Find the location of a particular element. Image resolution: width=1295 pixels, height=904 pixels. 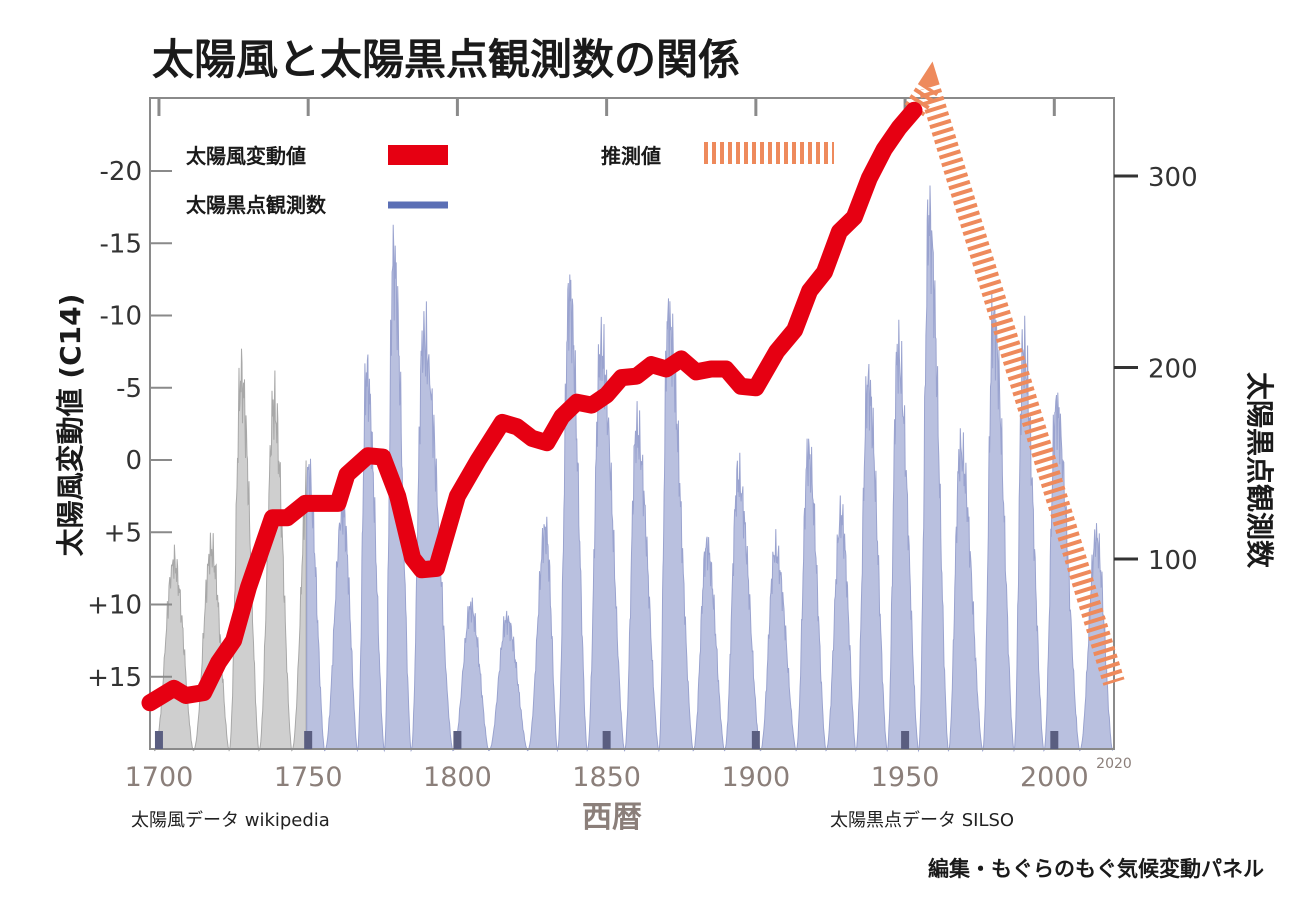

right-tick-label: 200 is located at coordinates (1173, 370).